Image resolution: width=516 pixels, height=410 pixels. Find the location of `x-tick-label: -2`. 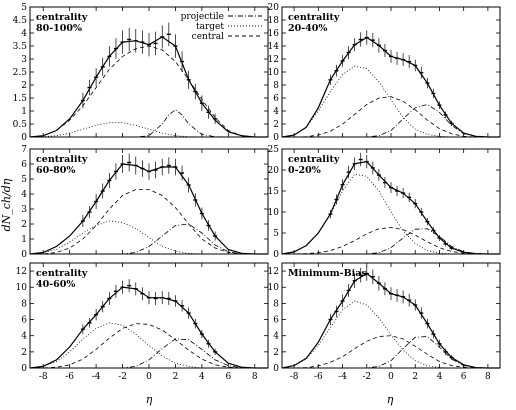

x-tick-label: -2 is located at coordinates (122, 377).